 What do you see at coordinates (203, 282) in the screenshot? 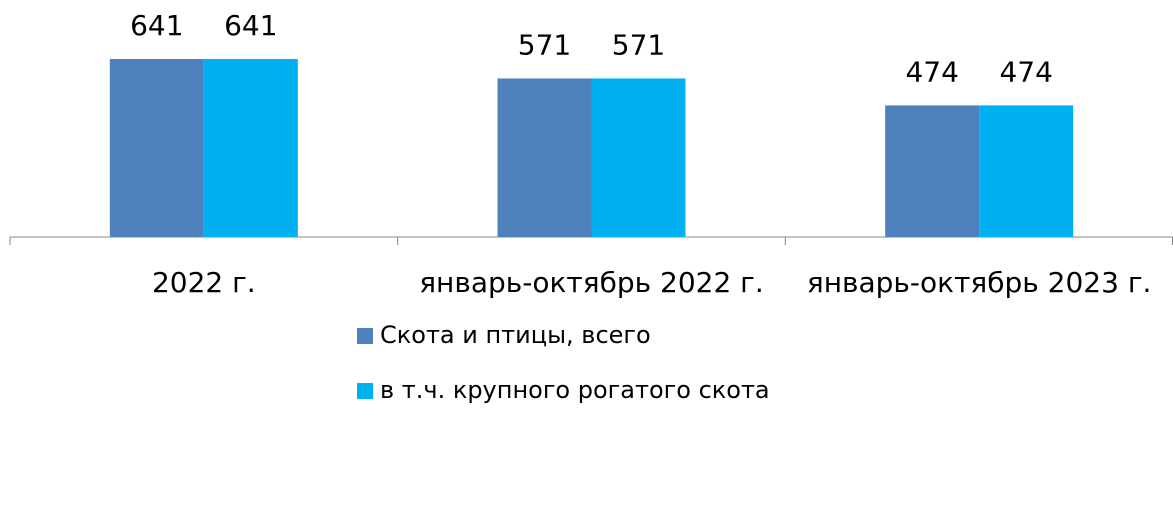
I see `x-tick-label: 2022 г.` at bounding box center [203, 282].